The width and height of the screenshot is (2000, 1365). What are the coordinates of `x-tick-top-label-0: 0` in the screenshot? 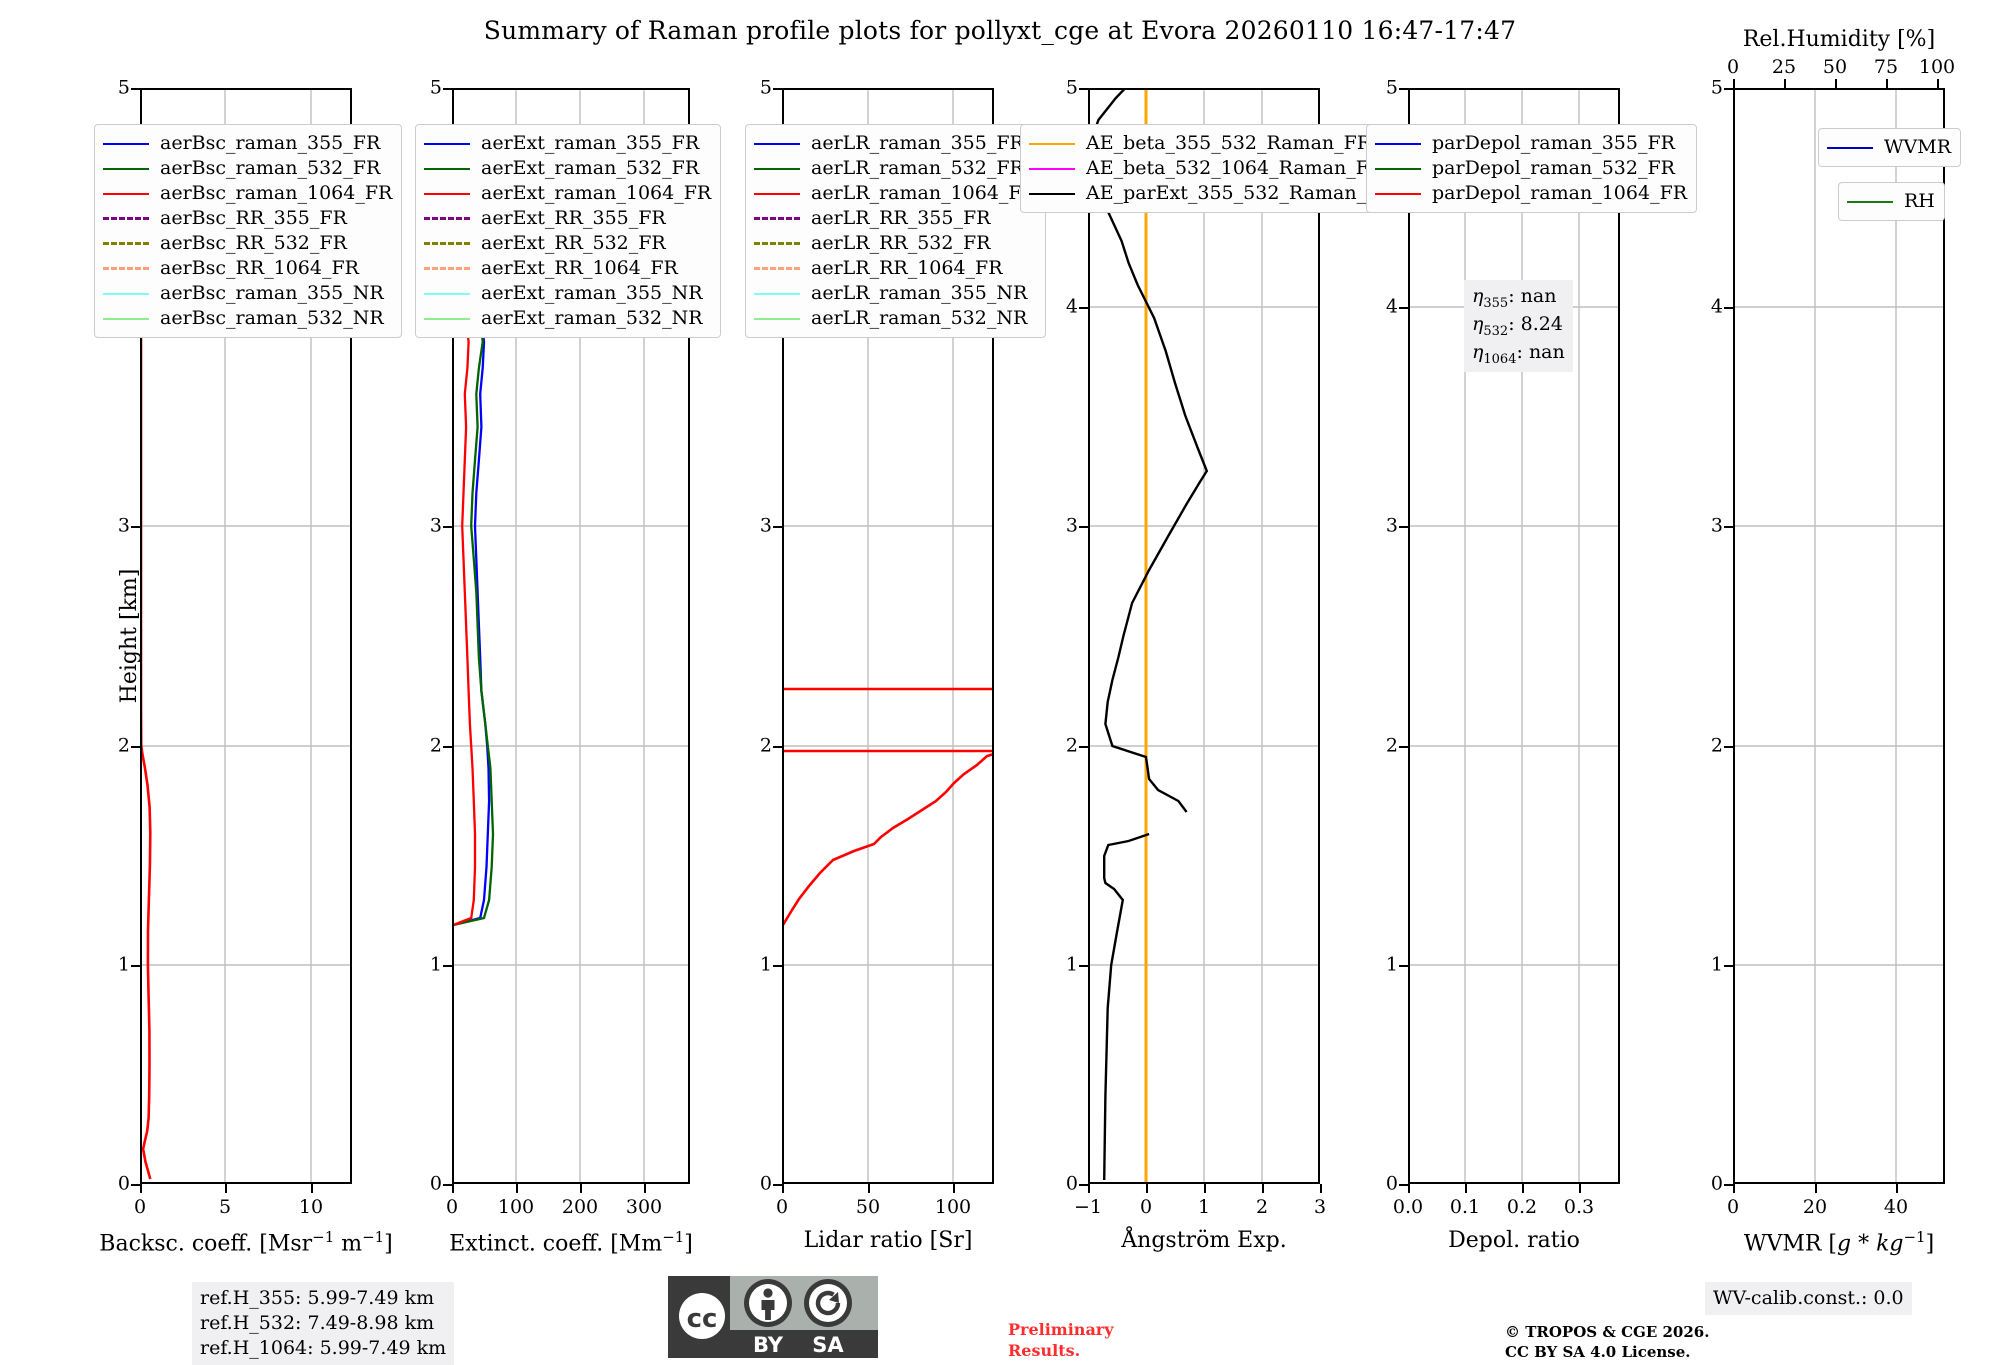 It's located at (1733, 67).